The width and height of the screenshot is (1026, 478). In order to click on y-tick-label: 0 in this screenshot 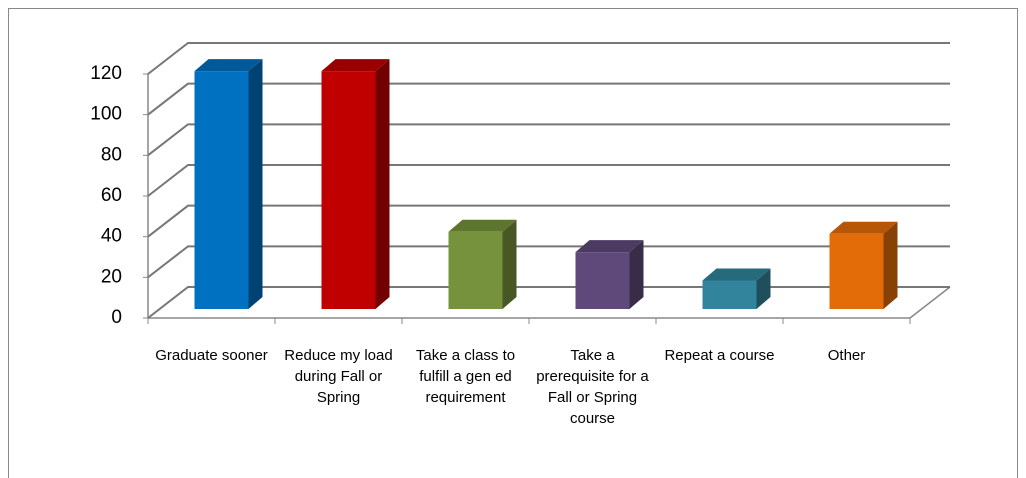, I will do `click(116, 317)`.